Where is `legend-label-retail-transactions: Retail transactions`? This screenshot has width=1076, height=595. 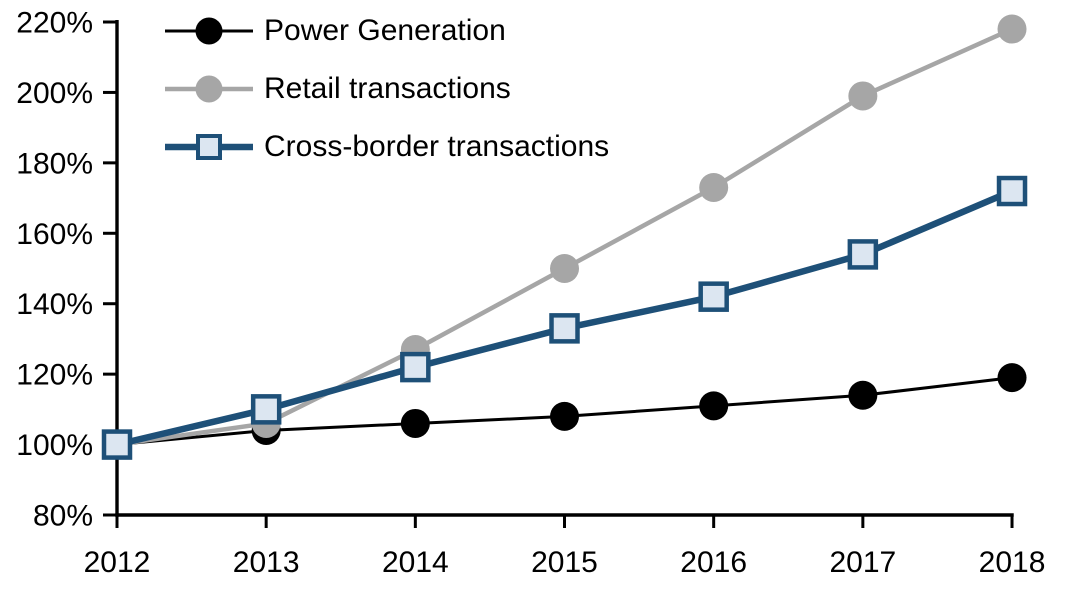
legend-label-retail-transactions: Retail transactions is located at coordinates (387, 88).